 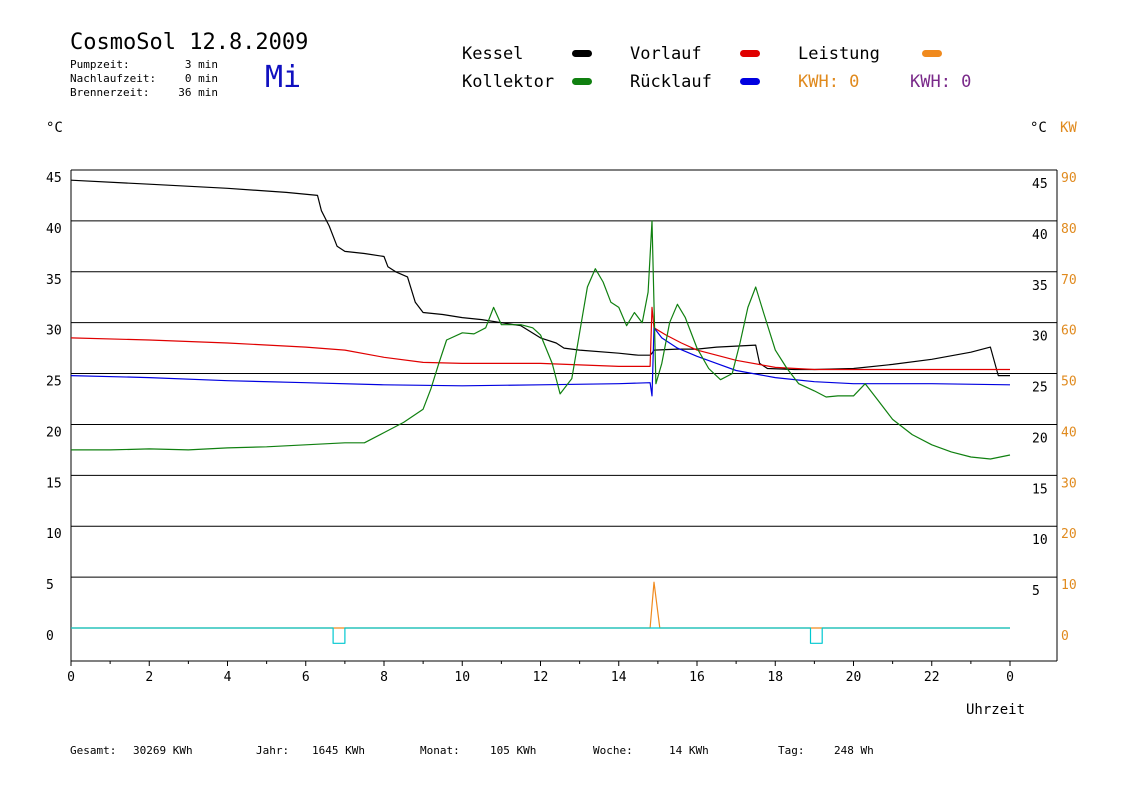 I want to click on y-tick-label-right-25: 25, so click(x=1040, y=388).